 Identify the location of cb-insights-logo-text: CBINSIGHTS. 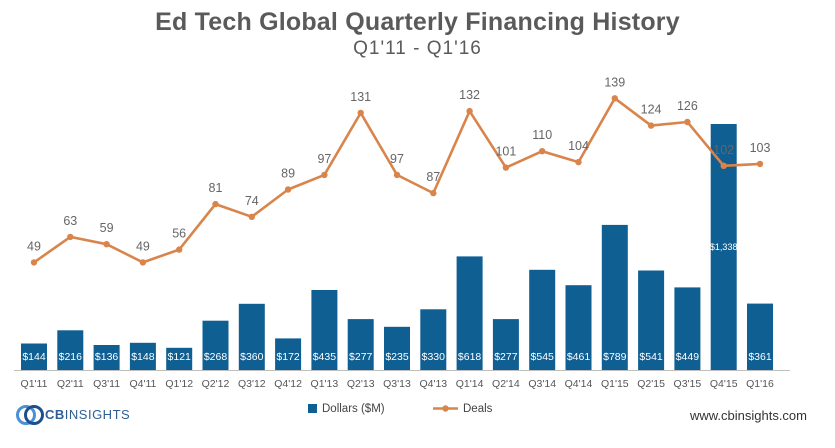
(88, 414).